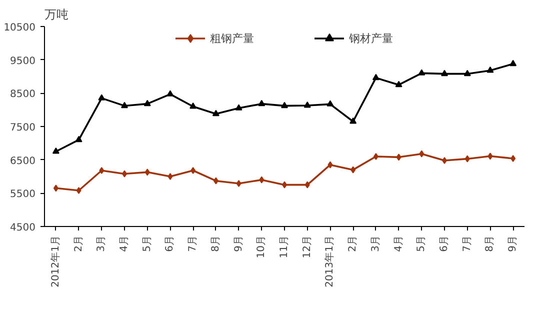 This screenshot has height=325, width=560. I want to click on legend-label: 钢材产量, so click(371, 38).